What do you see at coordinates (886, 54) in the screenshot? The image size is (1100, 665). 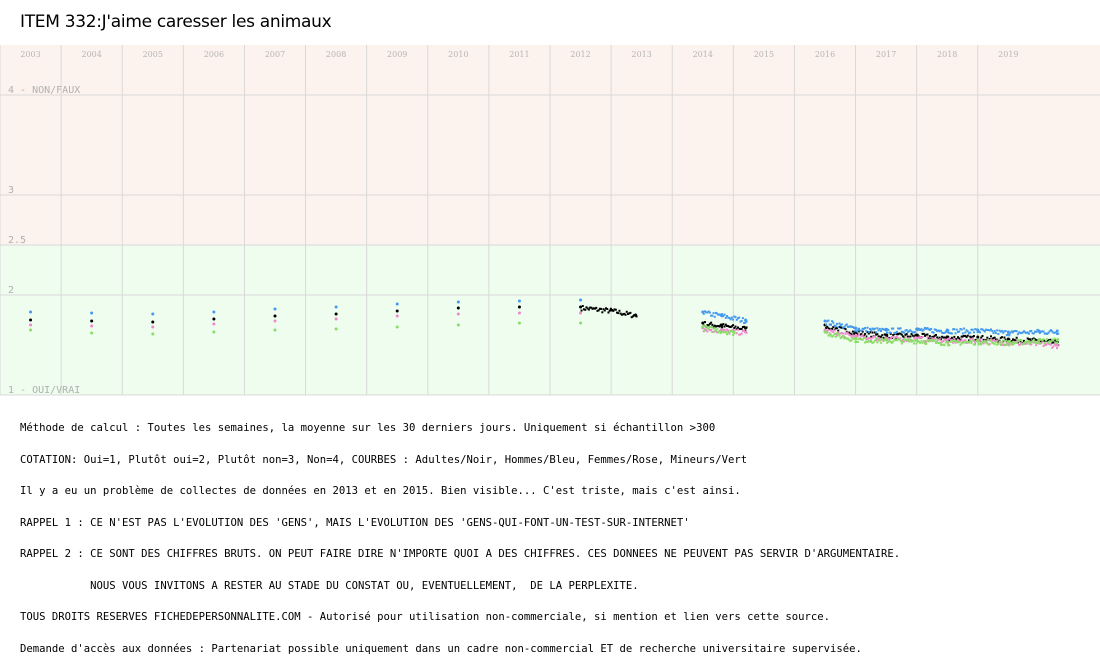 I see `x-tick-label: 2017` at bounding box center [886, 54].